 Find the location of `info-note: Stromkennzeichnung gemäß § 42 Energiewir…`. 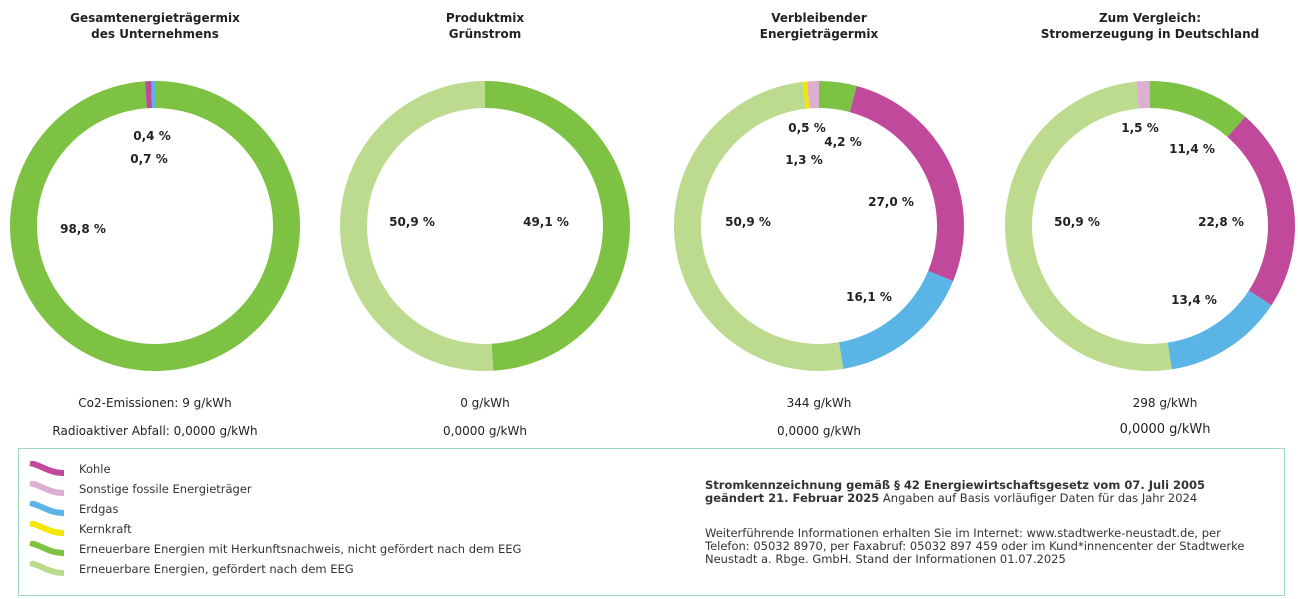

info-note: Stromkennzeichnung gemäß § 42 Energiewir… is located at coordinates (985, 522).